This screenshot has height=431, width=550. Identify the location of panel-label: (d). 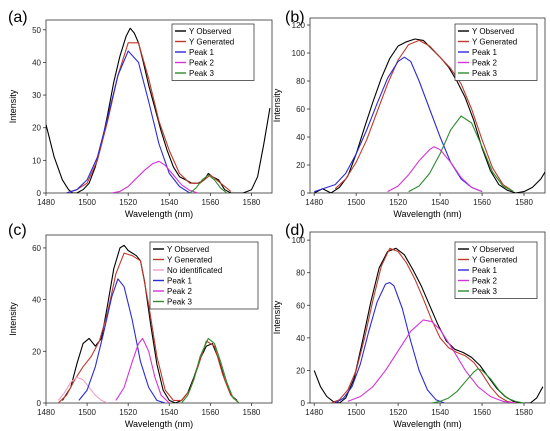
(295, 230).